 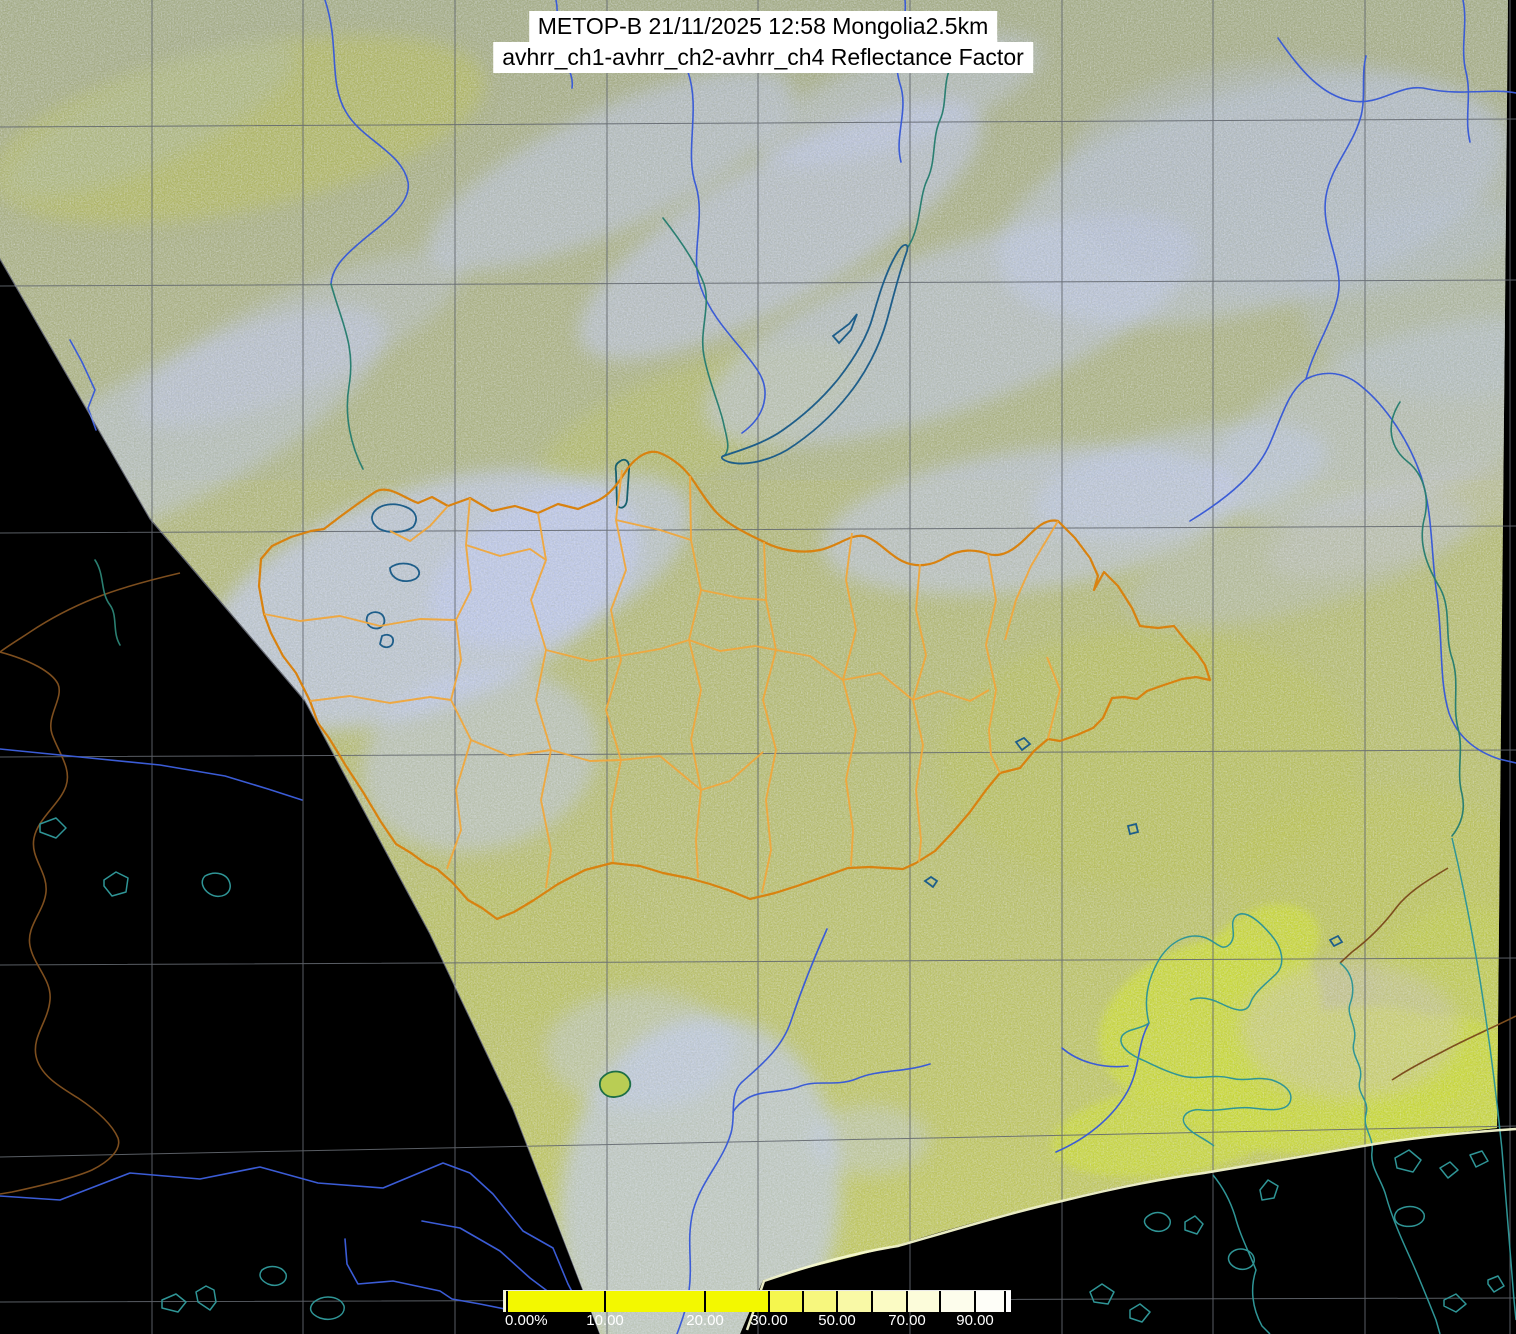 I want to click on colorbar-tick: 70.00, so click(x=907, y=1320).